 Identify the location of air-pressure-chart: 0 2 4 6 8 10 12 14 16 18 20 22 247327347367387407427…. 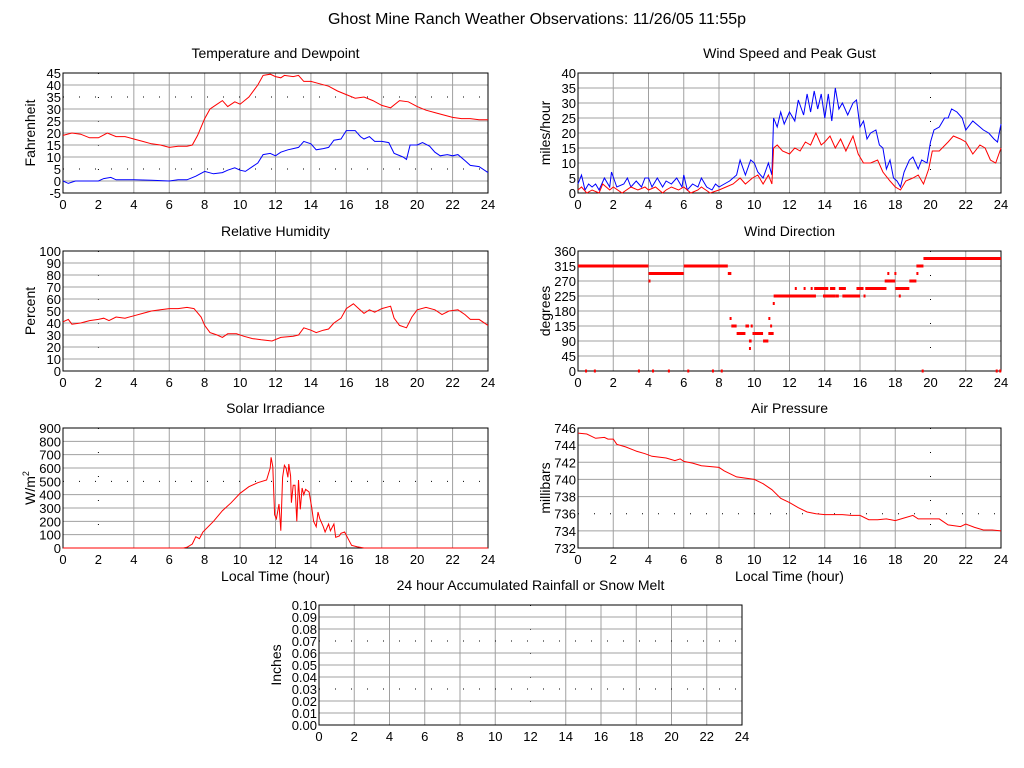
(772, 492).